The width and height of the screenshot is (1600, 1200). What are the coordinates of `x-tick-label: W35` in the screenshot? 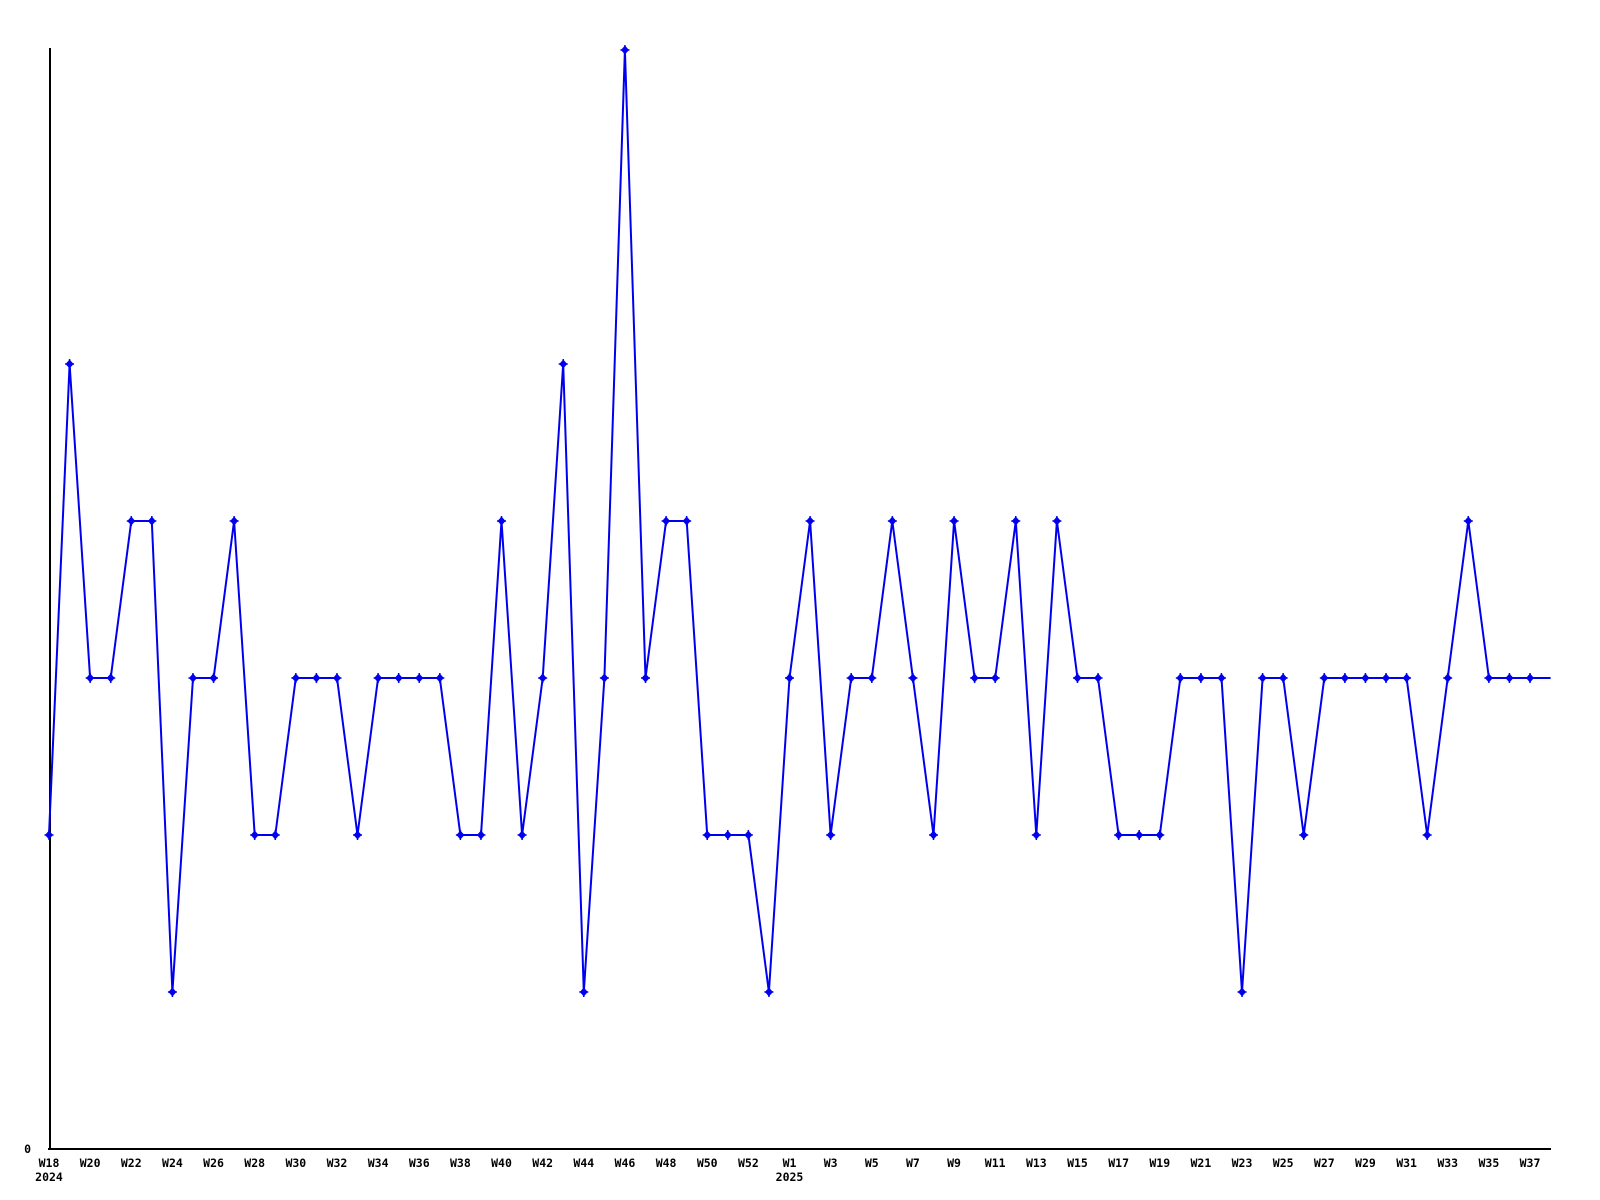 It's located at (1488, 1163).